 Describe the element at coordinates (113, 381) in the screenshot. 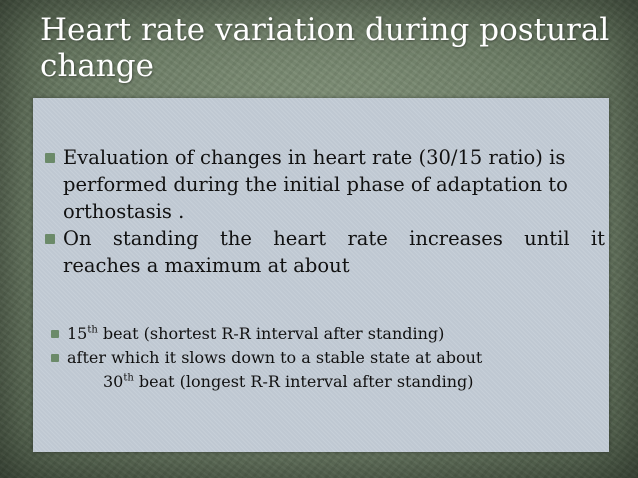

I see `beat-number: 30` at that location.